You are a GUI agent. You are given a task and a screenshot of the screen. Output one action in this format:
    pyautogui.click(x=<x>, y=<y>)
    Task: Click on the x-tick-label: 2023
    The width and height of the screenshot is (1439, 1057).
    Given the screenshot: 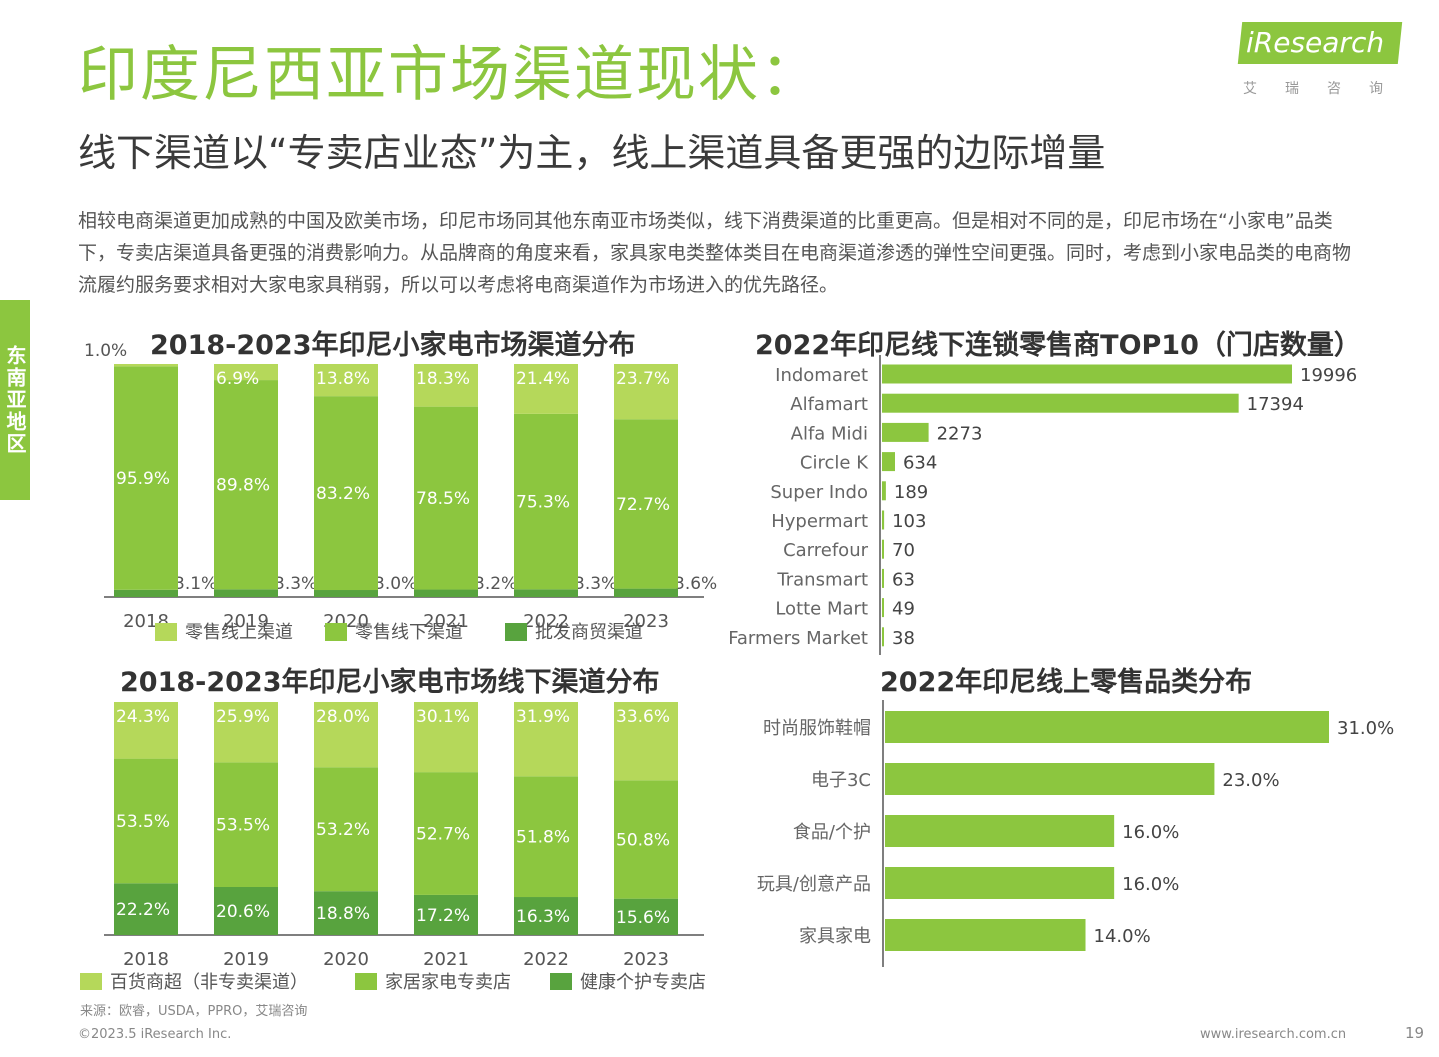 What is the action you would take?
    pyautogui.click(x=646, y=621)
    